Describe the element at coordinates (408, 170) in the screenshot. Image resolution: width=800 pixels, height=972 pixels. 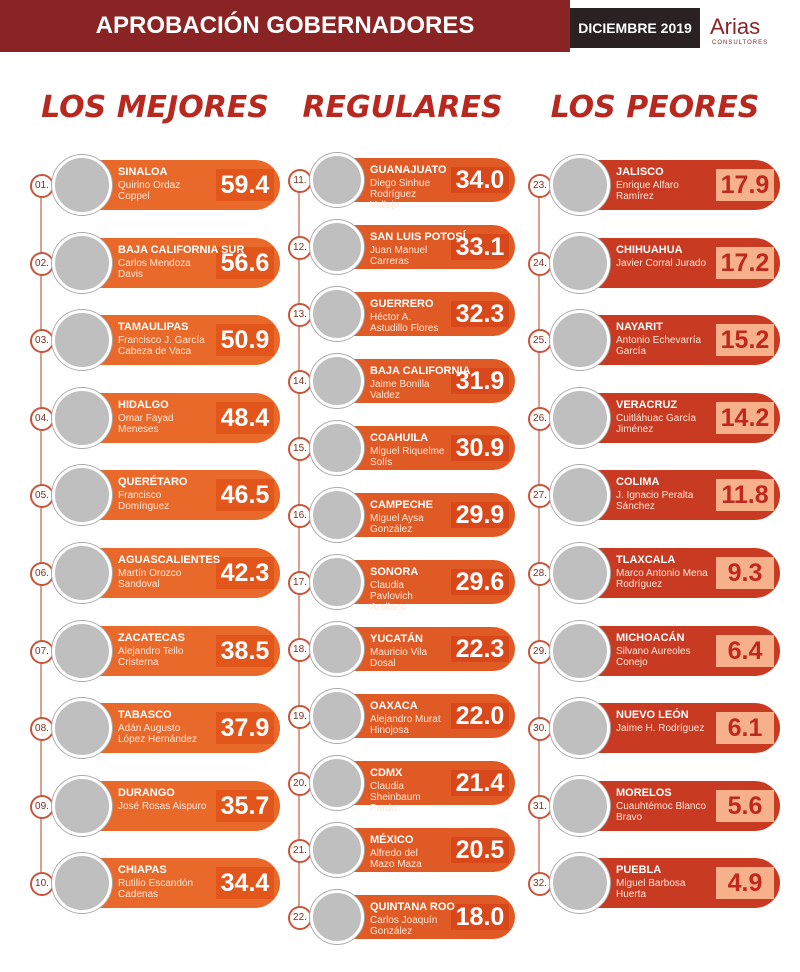
I see `state: GUANAJUATO` at that location.